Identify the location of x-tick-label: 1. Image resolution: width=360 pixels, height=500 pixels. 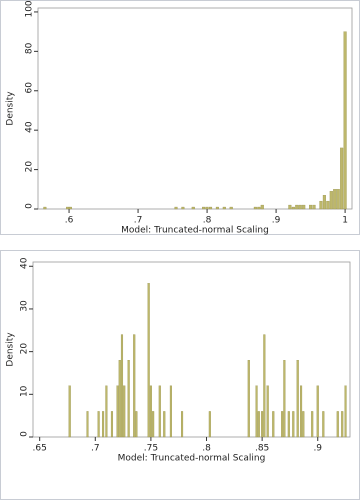
(345, 221).